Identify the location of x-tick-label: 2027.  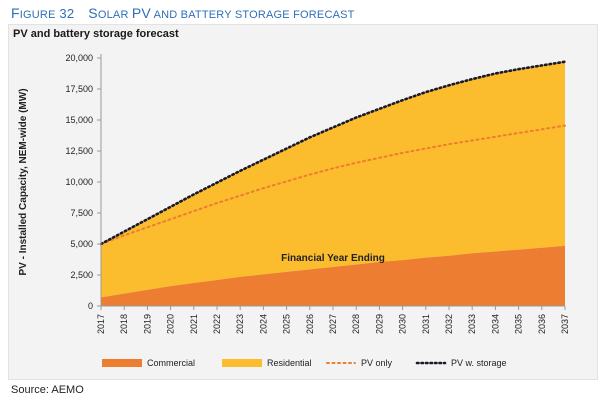
(333, 324).